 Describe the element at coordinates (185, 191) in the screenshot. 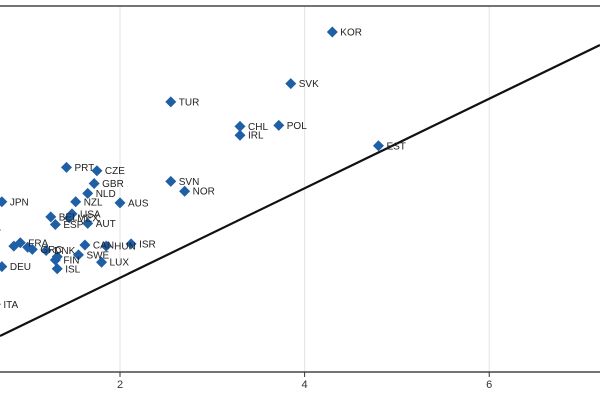

I see `data-point-nor` at that location.